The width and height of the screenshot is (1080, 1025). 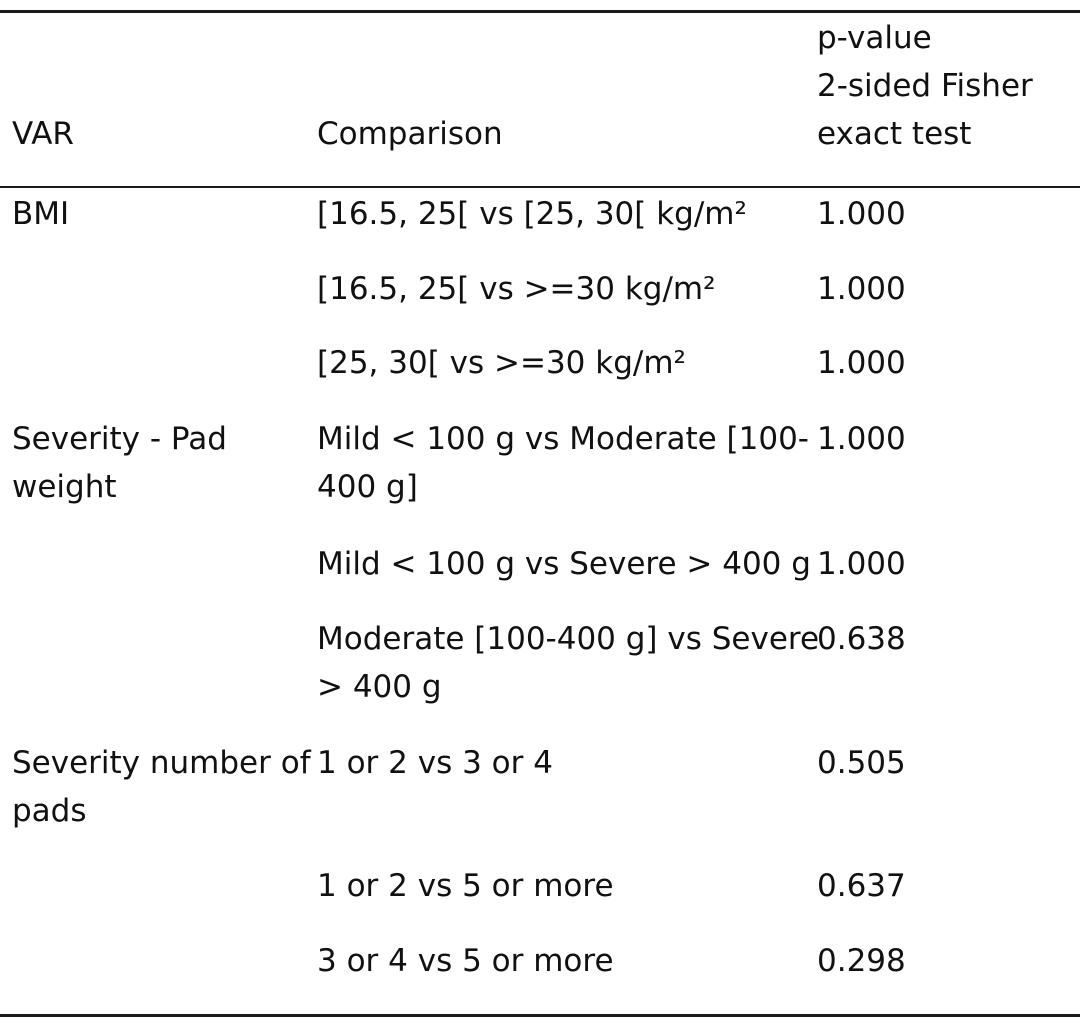 What do you see at coordinates (568, 639) in the screenshot?
I see `comparison-cell-line: Moderate [100-400 g] vs Severe` at bounding box center [568, 639].